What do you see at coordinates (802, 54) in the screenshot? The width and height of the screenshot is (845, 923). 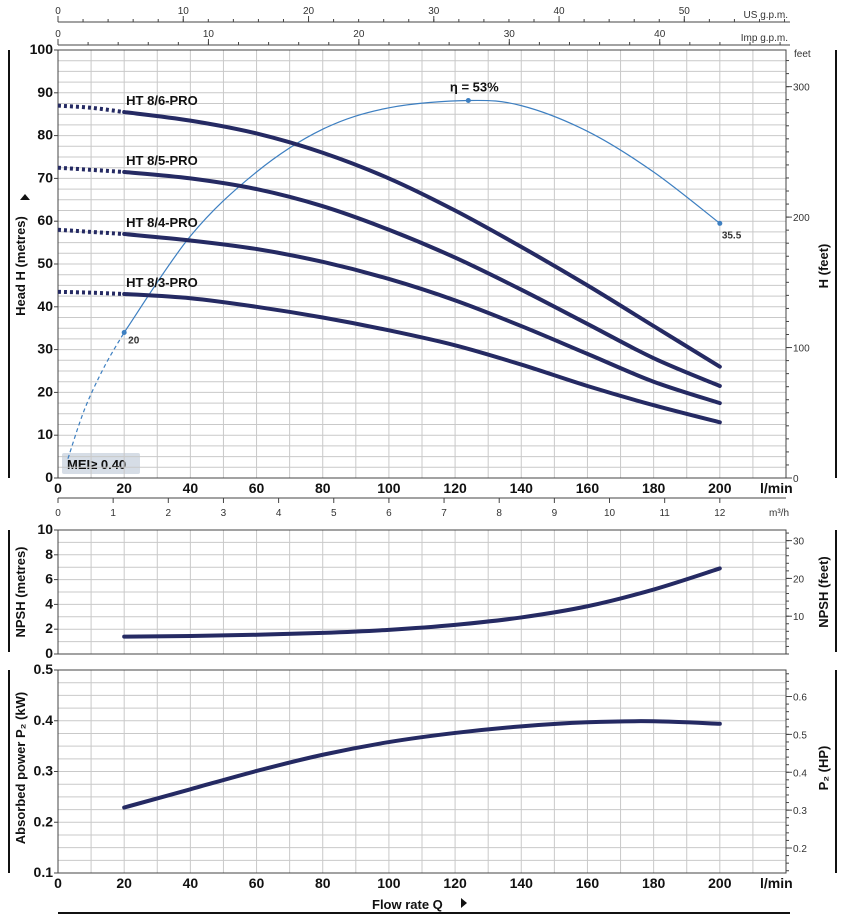 I see `feet-unit: feet` at bounding box center [802, 54].